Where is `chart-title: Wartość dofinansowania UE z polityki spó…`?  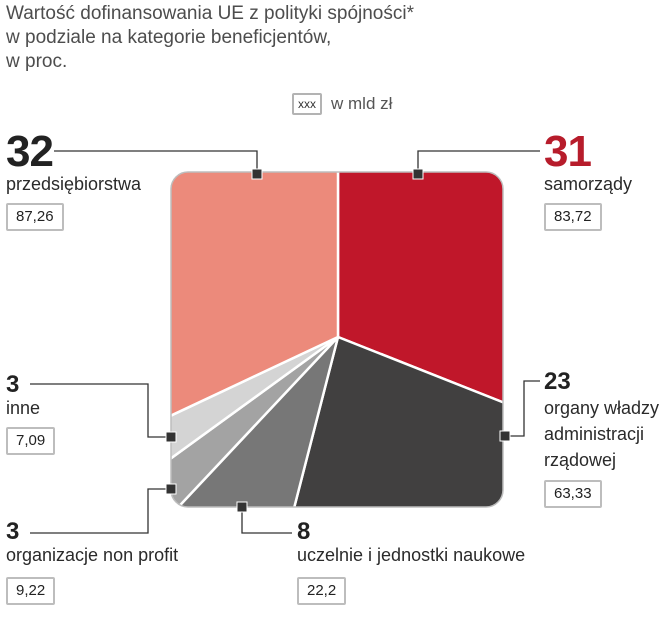
chart-title: Wartość dofinansowania UE z polityki spó… is located at coordinates (216, 38).